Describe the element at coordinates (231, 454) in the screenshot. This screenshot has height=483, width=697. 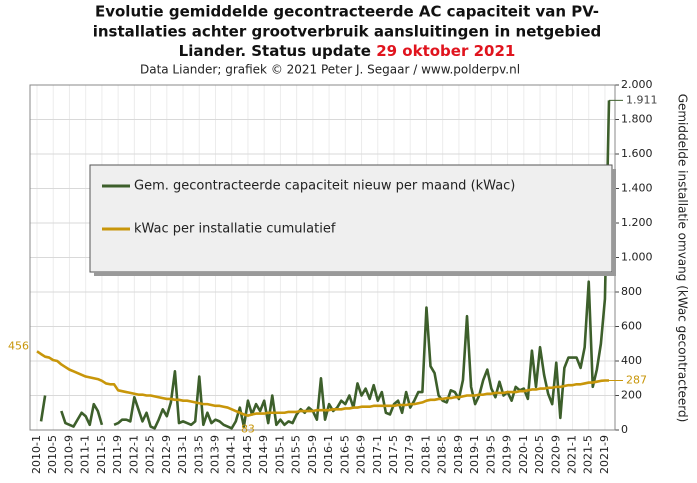
I see `x-tick-label: 2014-1` at that location.